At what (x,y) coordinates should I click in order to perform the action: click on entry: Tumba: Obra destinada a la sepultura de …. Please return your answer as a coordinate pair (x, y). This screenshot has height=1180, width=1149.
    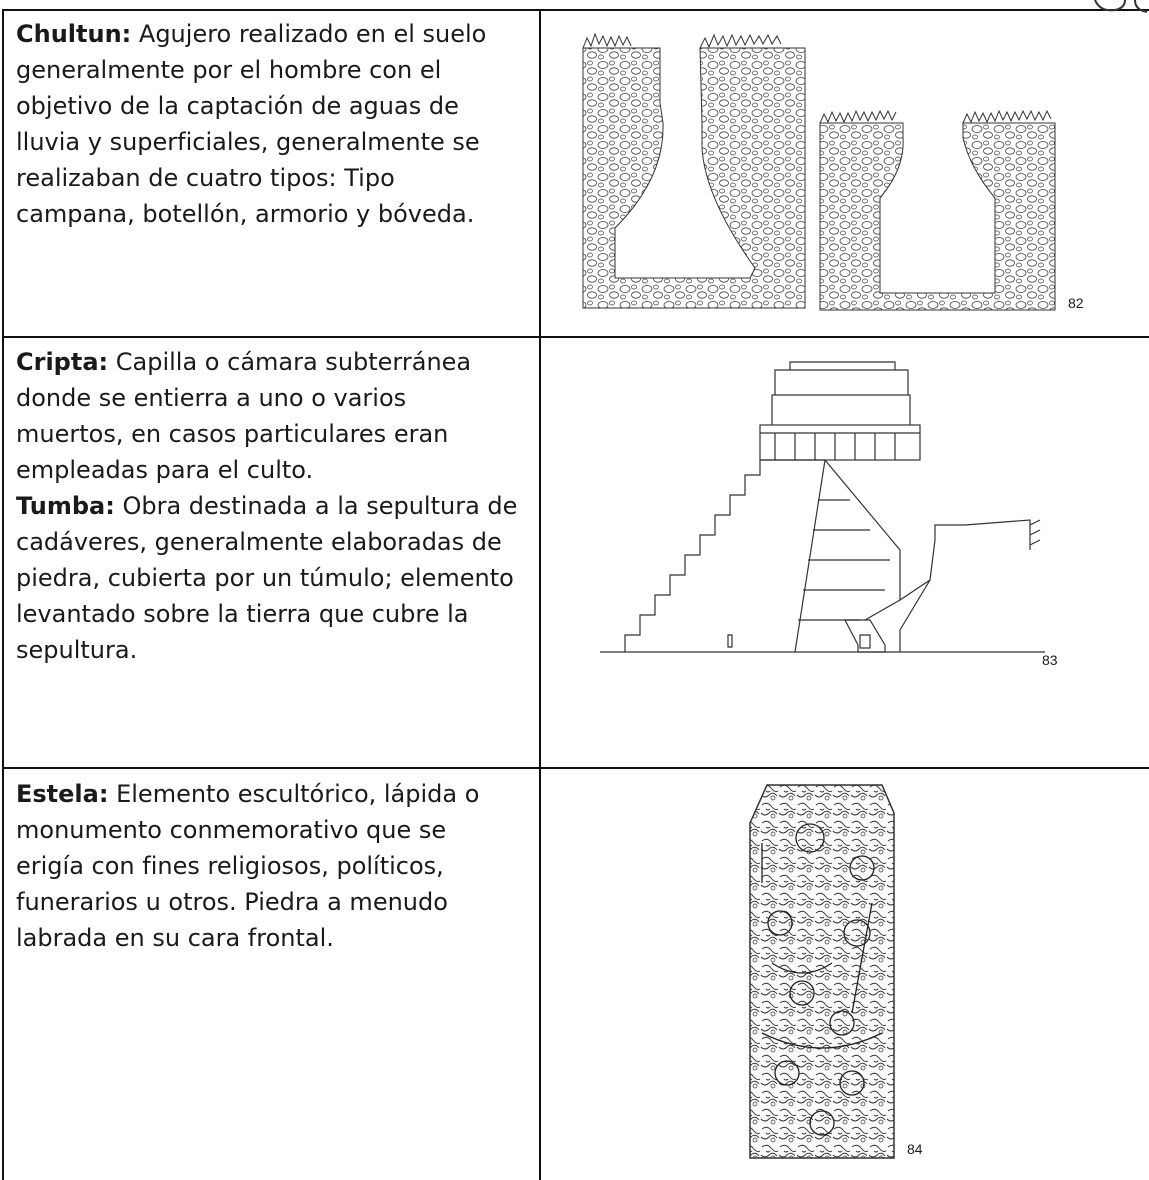
    Looking at the image, I should click on (268, 578).